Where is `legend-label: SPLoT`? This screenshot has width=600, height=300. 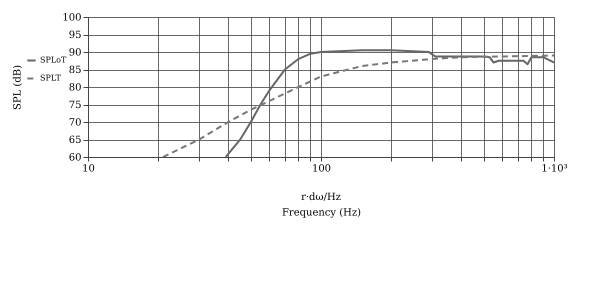
legend-label: SPLoT is located at coordinates (53, 60).